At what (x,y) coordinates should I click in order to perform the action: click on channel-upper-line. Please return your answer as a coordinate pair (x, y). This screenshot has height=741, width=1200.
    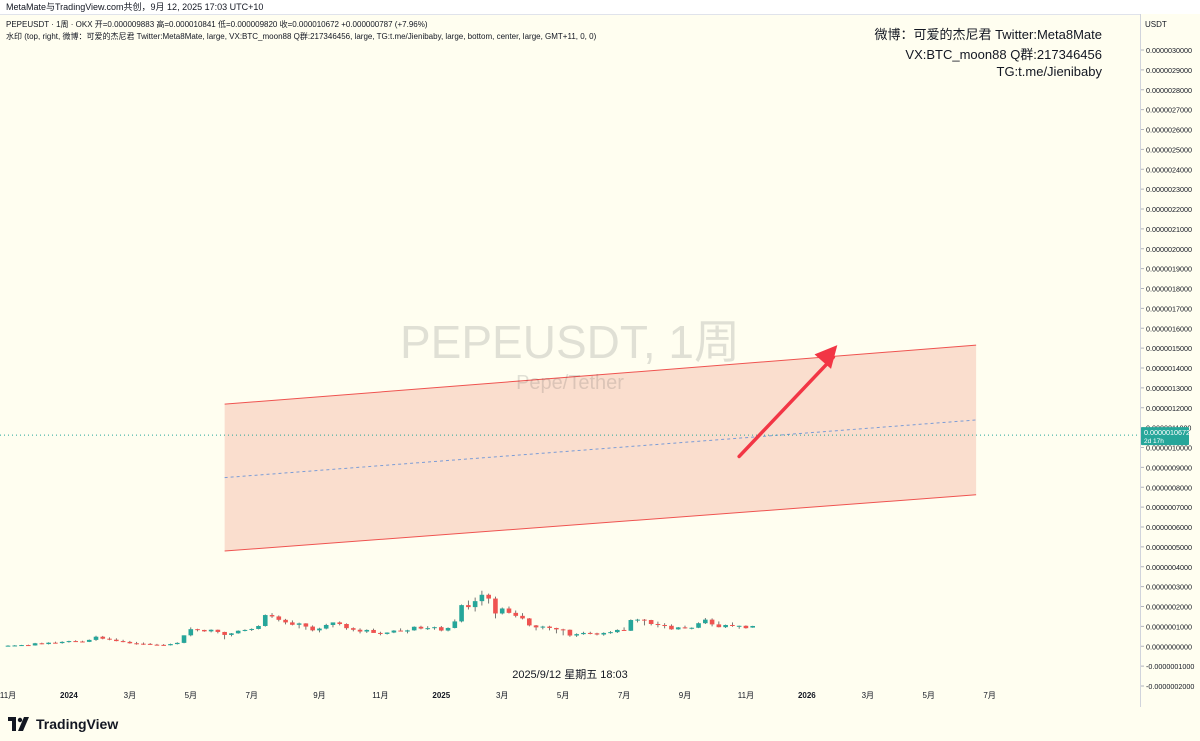
    Looking at the image, I should click on (600, 374).